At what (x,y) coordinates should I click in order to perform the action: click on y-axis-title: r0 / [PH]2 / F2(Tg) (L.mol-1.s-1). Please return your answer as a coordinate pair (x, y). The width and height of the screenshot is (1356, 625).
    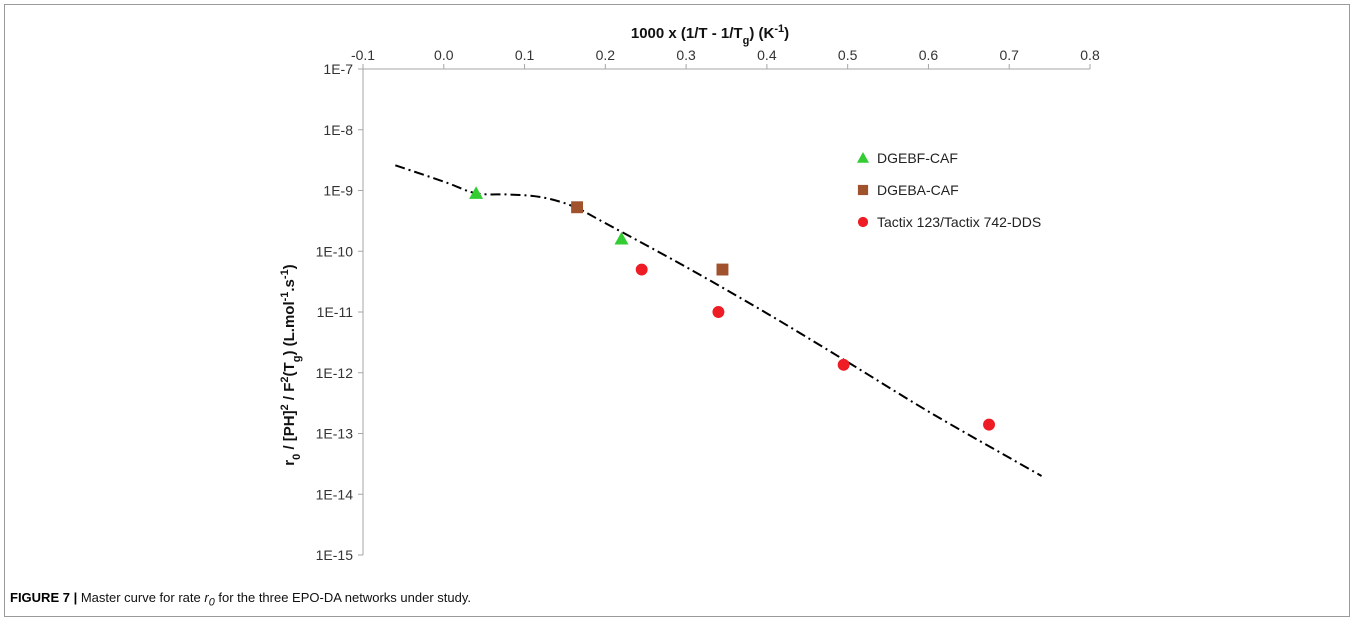
    Looking at the image, I should click on (291, 364).